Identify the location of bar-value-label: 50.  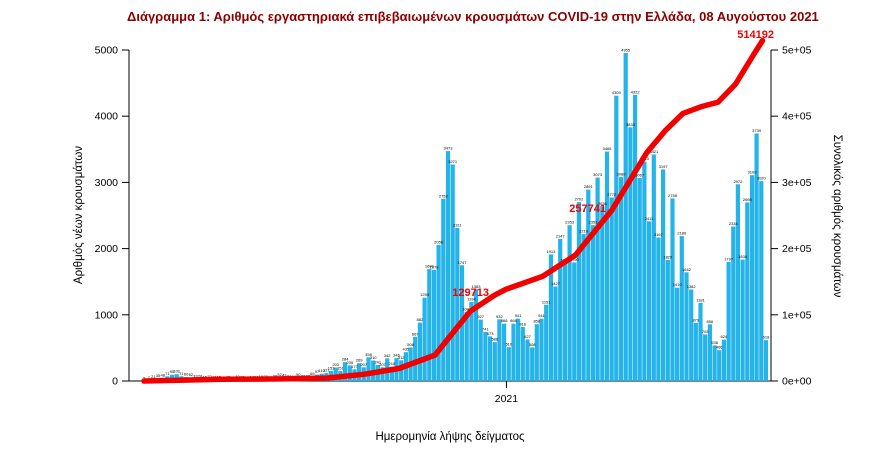
(298, 374).